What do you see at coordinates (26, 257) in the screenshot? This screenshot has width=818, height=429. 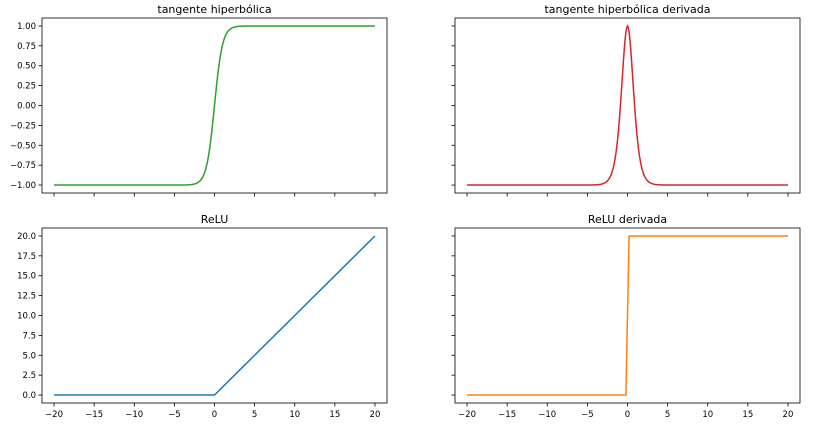 I see `y-tick-label: 17.5` at bounding box center [26, 257].